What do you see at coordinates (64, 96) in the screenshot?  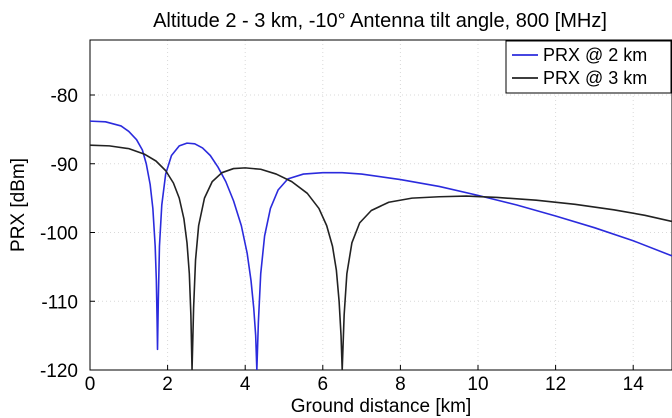 I see `y-tick-label: -80` at bounding box center [64, 96].